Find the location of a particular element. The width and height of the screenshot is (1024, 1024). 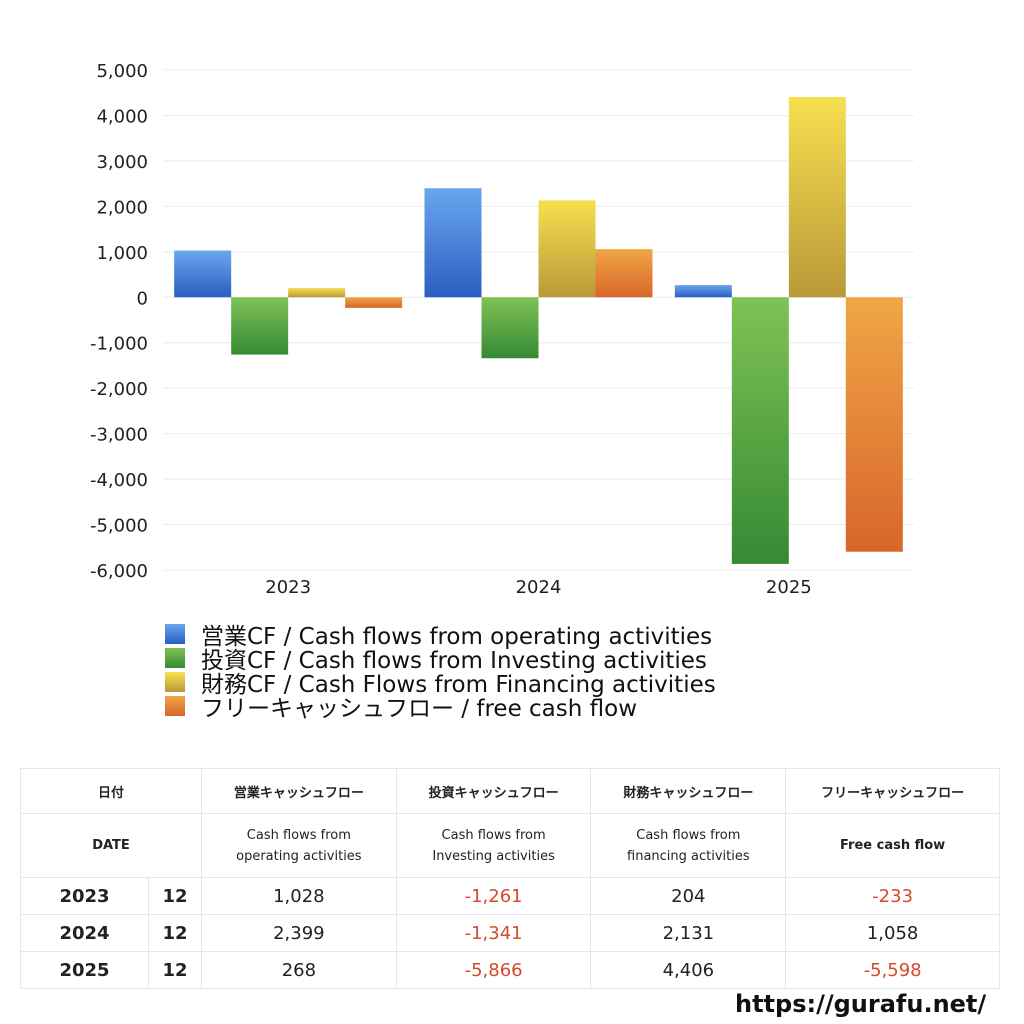

y-tick-label: -4,000 is located at coordinates (119, 480).